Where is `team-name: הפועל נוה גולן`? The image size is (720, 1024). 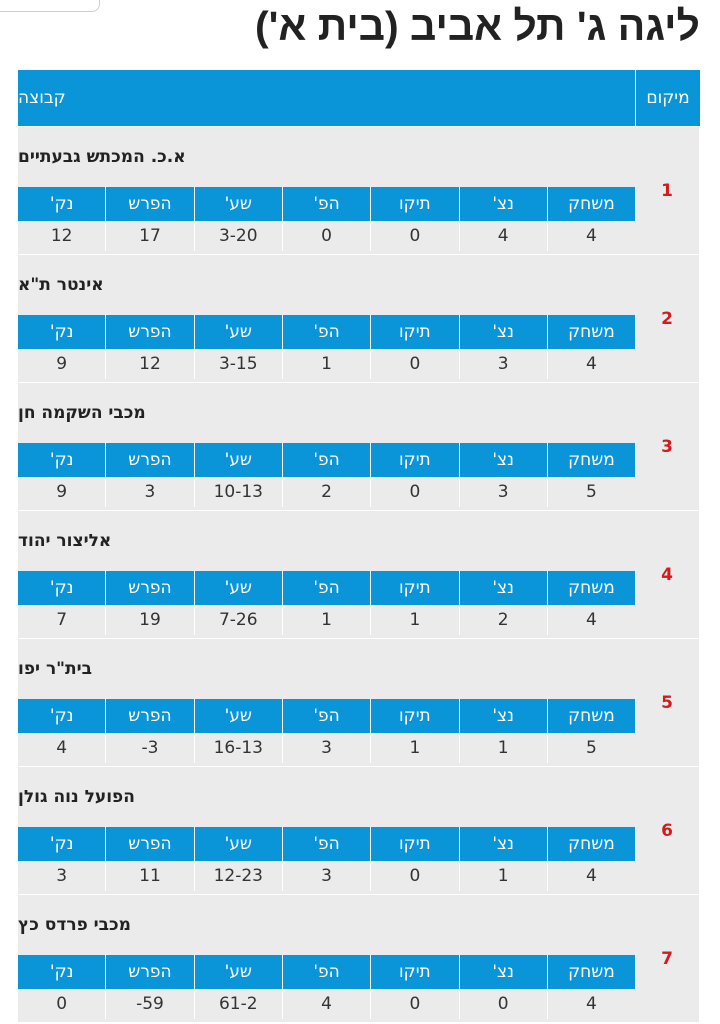
team-name: הפועל נוה גולן is located at coordinates (76, 797).